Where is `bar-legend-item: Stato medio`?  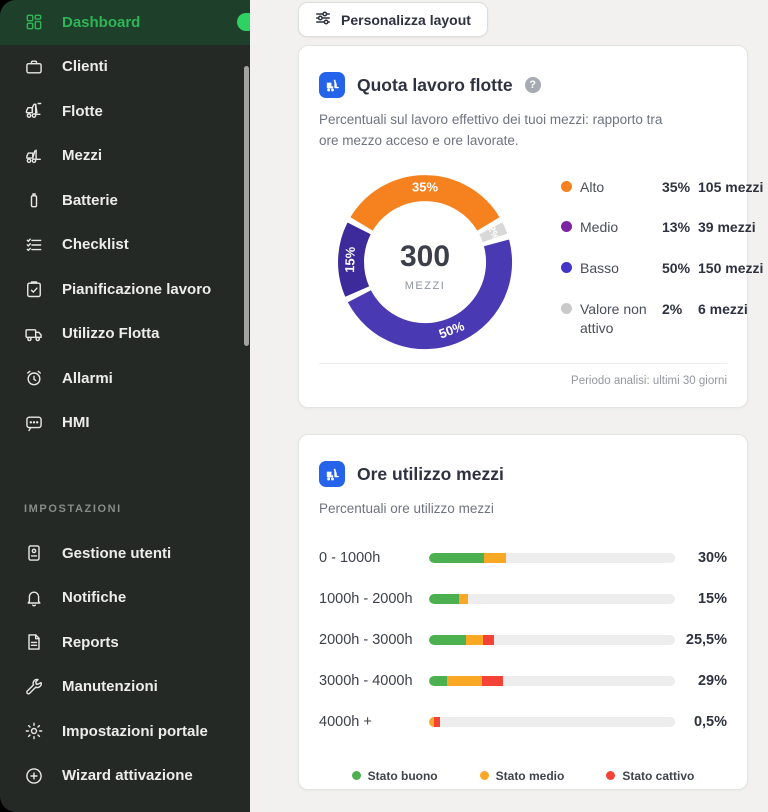 bar-legend-item: Stato medio is located at coordinates (521, 776).